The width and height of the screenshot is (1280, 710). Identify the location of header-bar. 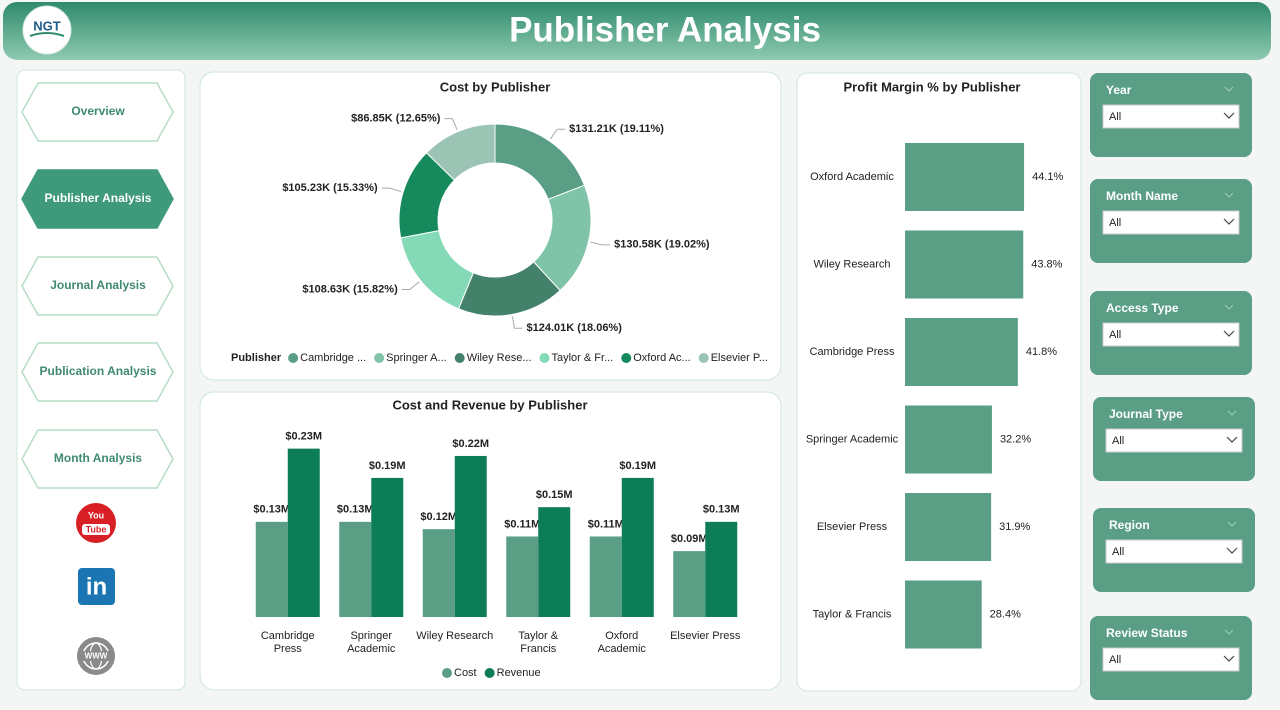
(637, 31).